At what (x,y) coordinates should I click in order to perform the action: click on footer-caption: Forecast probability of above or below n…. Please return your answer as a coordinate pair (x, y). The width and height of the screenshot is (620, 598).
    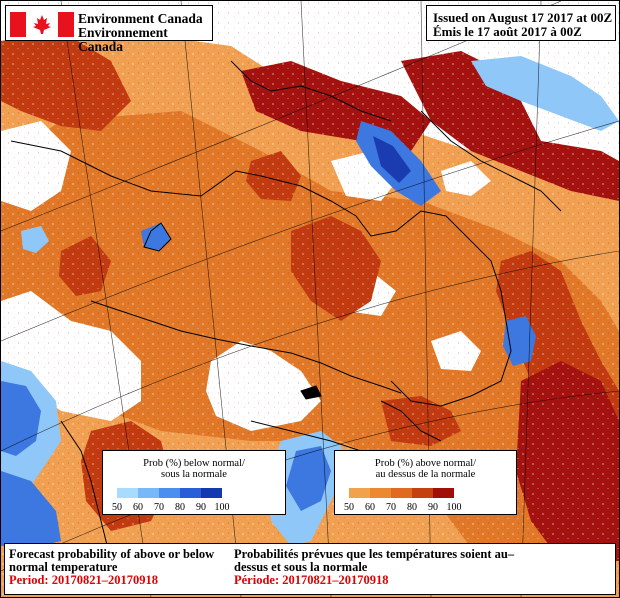
    Looking at the image, I should click on (310, 569).